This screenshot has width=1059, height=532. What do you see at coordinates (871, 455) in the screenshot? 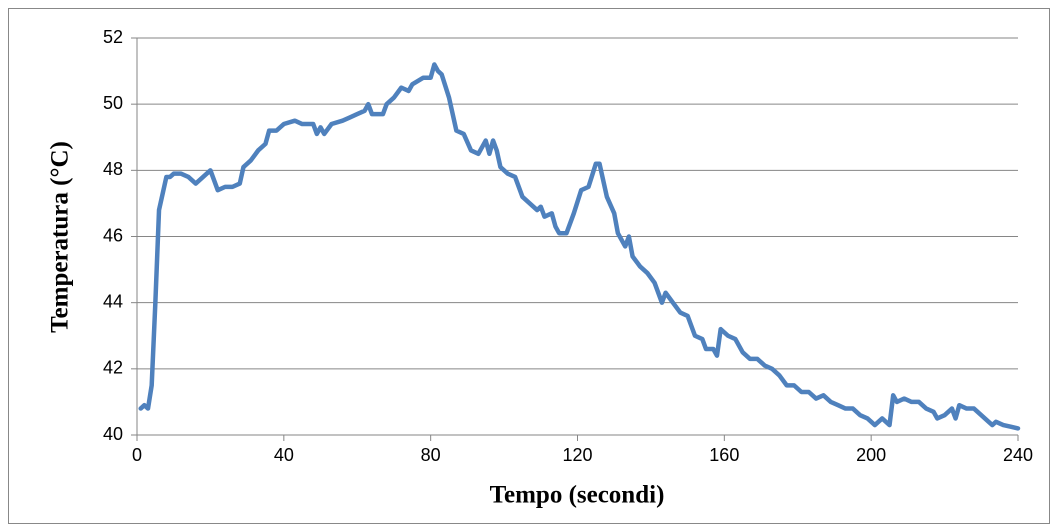
I see `x-tick-label: 200` at bounding box center [871, 455].